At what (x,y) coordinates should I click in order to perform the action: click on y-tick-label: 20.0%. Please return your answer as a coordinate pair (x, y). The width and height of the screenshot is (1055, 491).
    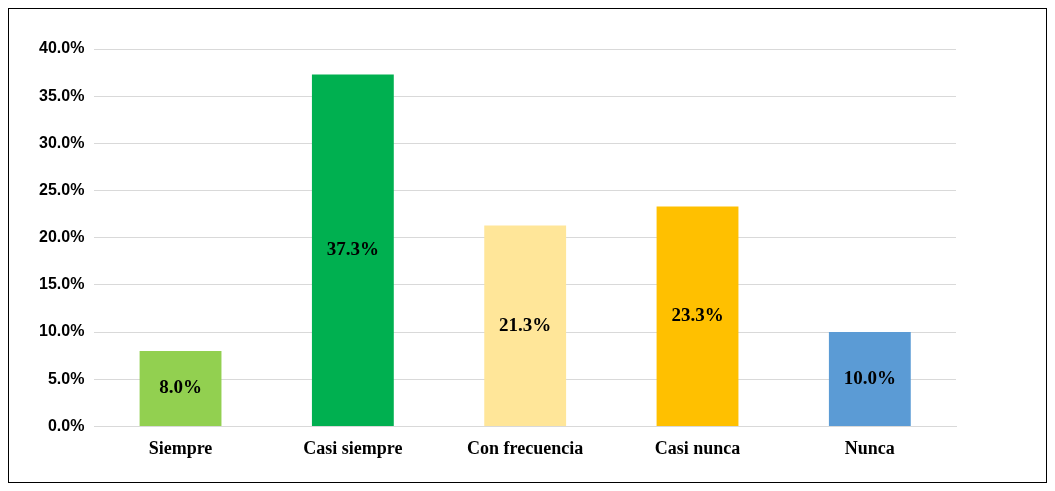
    Looking at the image, I should click on (61, 237).